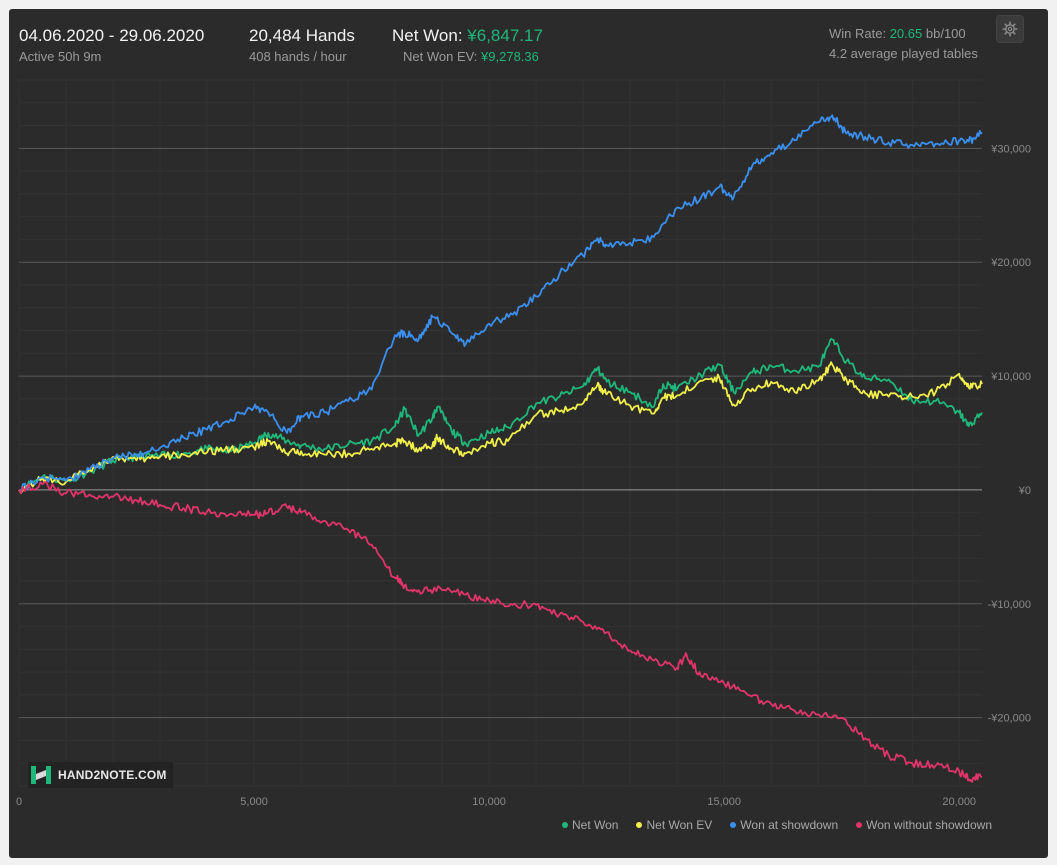  What do you see at coordinates (679, 825) in the screenshot?
I see `legend-label: Net Won EV` at bounding box center [679, 825].